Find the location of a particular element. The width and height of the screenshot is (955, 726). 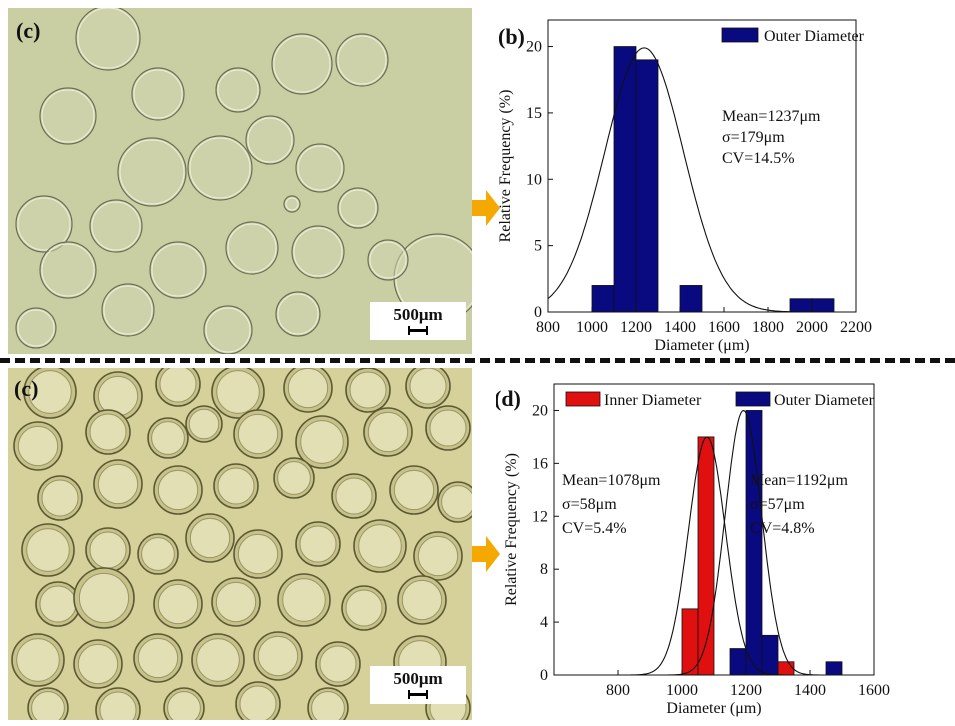

stat-sigma-inner: σ=58μm is located at coordinates (589, 504).